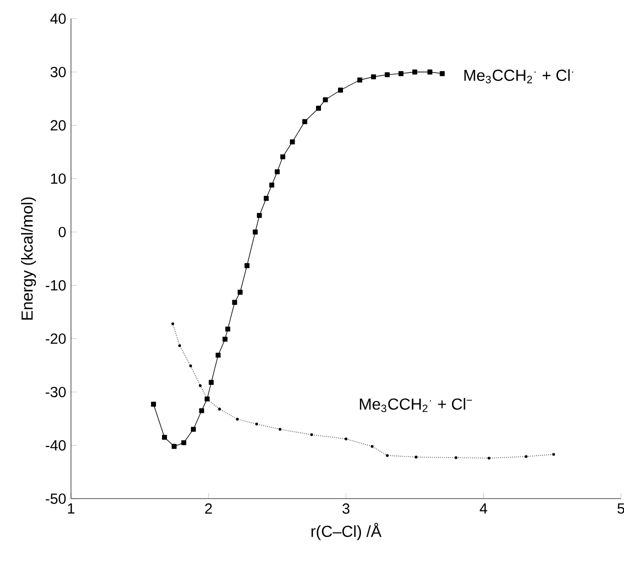  What do you see at coordinates (56, 445) in the screenshot?
I see `y-tick-label: -40` at bounding box center [56, 445].